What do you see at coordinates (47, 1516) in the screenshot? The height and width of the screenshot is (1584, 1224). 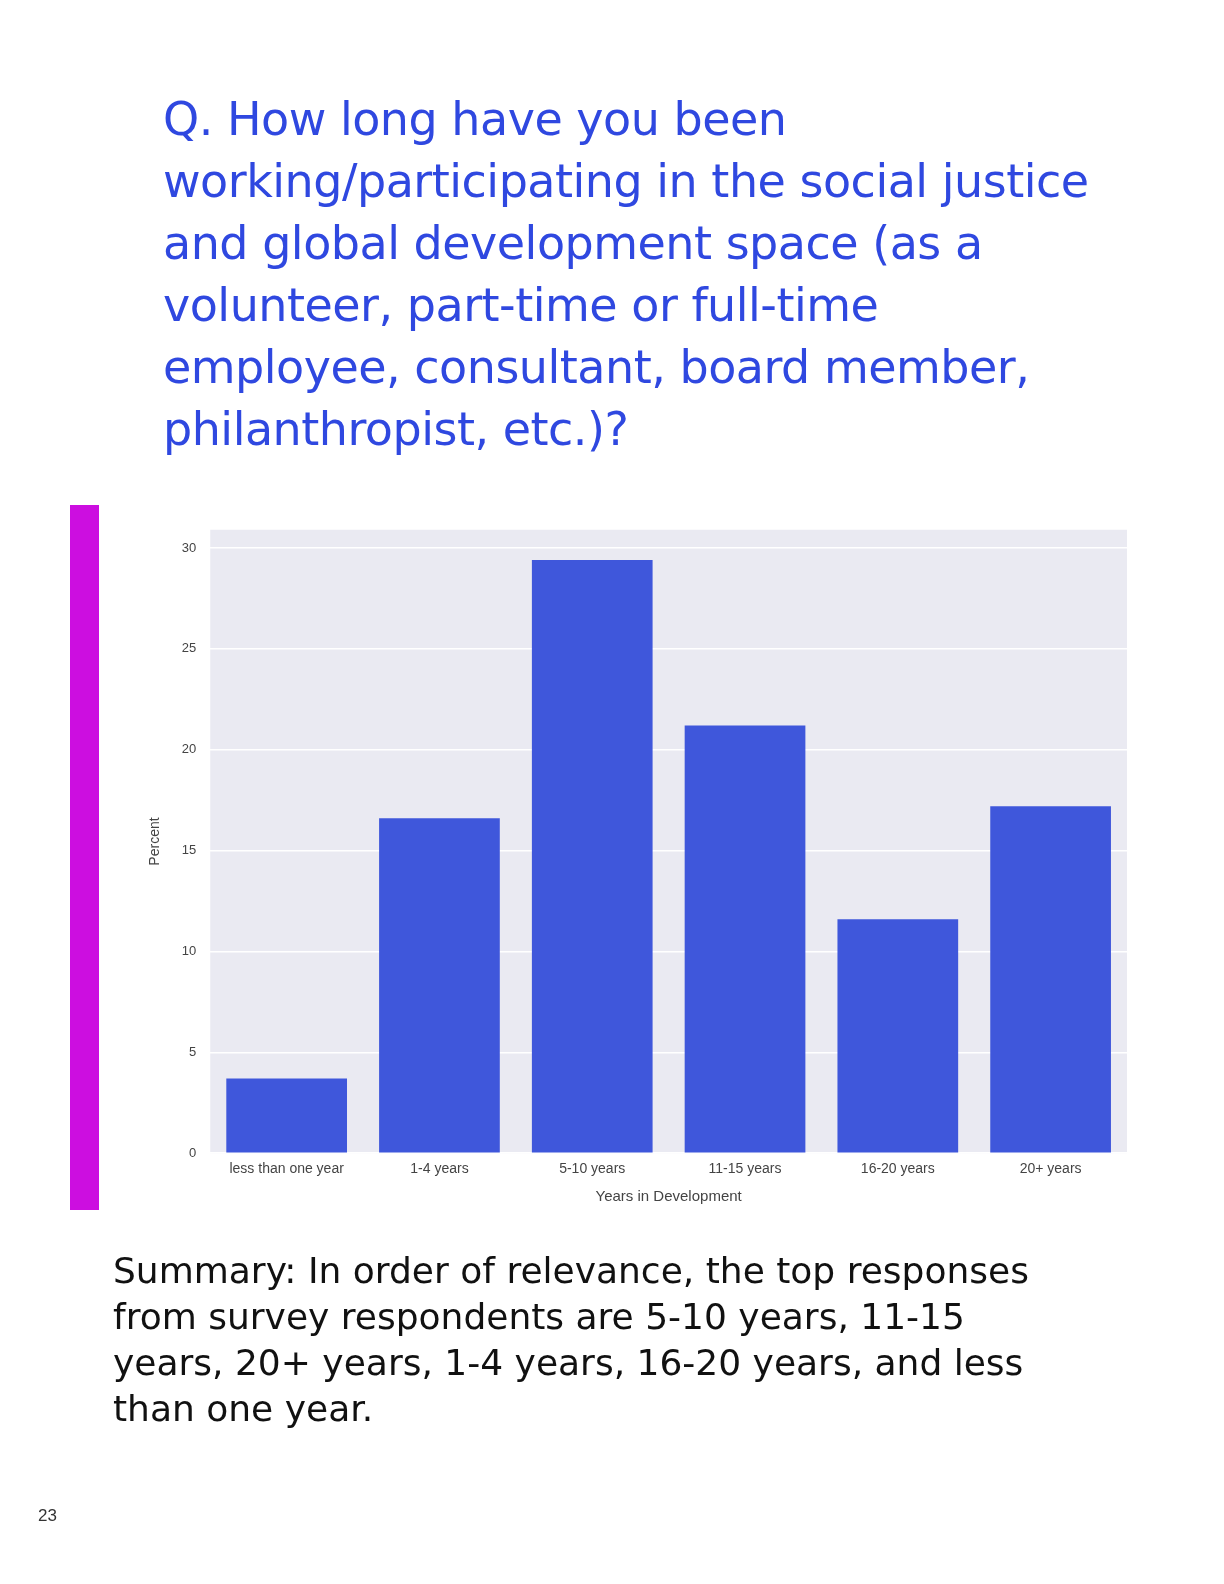 I see `text: 23` at bounding box center [47, 1516].